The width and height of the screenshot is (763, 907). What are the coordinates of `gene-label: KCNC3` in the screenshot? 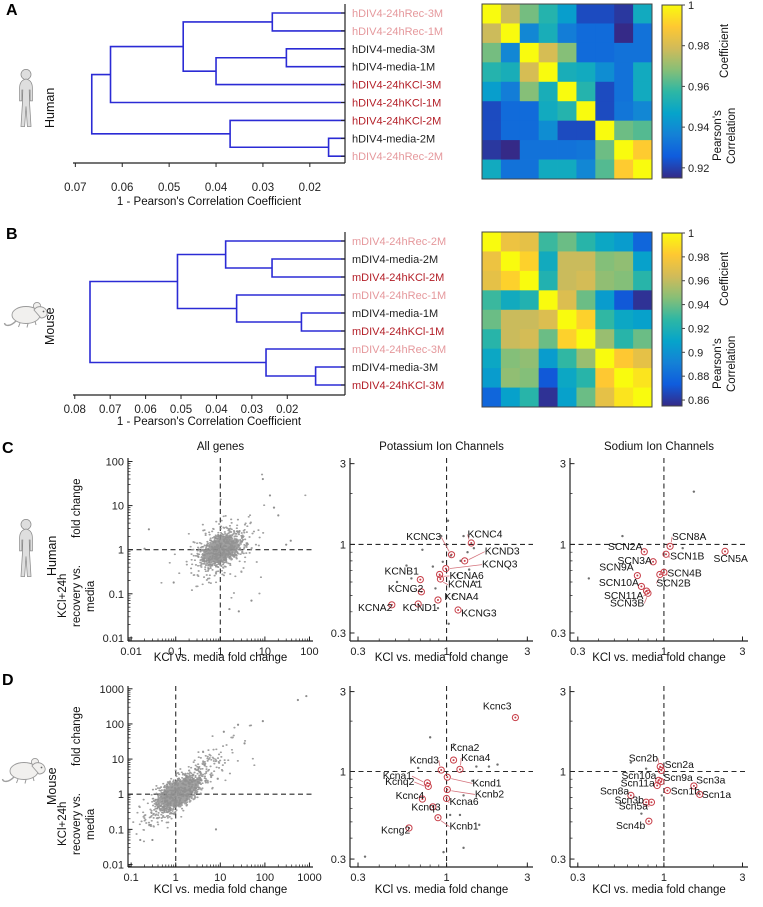 It's located at (423, 537).